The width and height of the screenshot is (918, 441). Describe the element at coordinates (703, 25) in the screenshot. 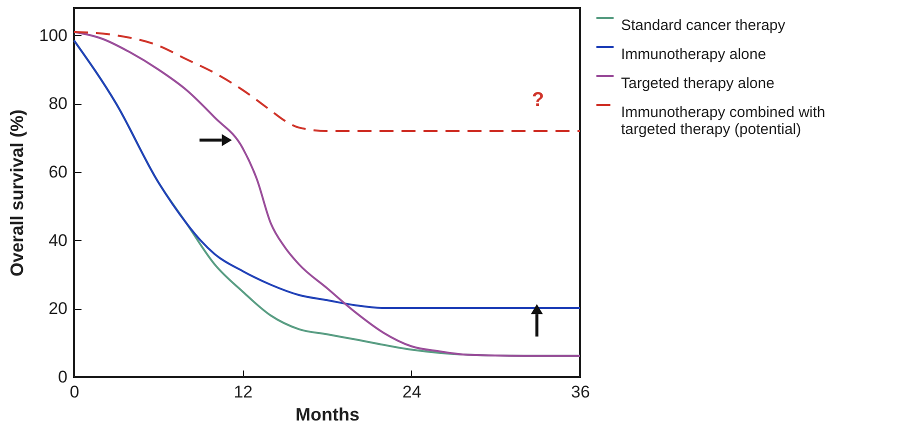

I see `legend-label: Standard cancer therapy` at that location.